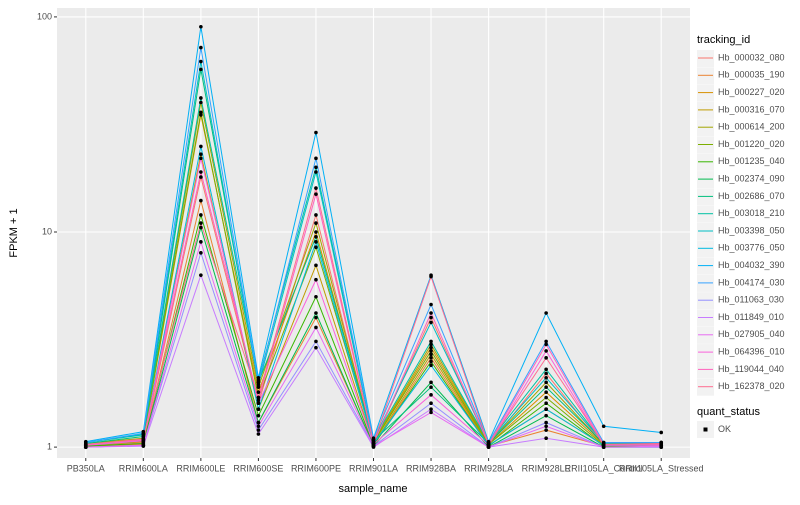 This screenshot has width=800, height=505. I want to click on y-tick-label: 100, so click(44, 16).